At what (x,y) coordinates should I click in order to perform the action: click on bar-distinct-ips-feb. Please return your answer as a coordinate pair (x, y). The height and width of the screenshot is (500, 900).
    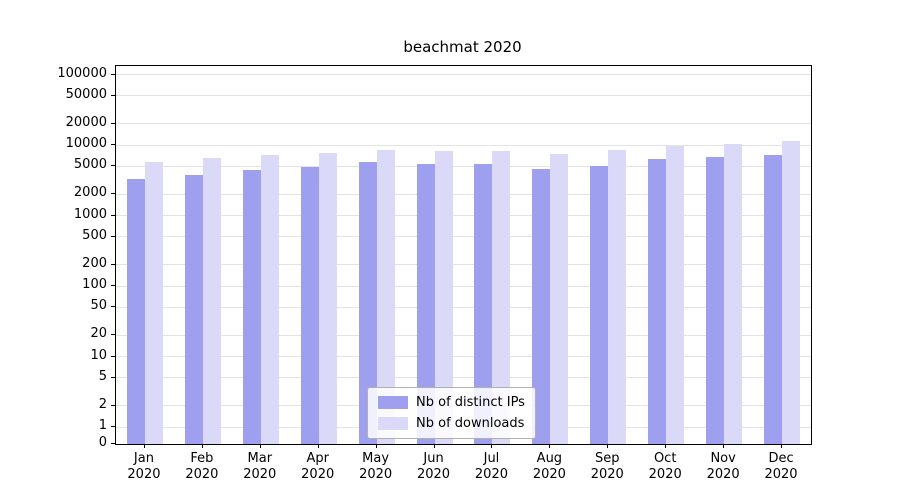
    Looking at the image, I should click on (193, 309).